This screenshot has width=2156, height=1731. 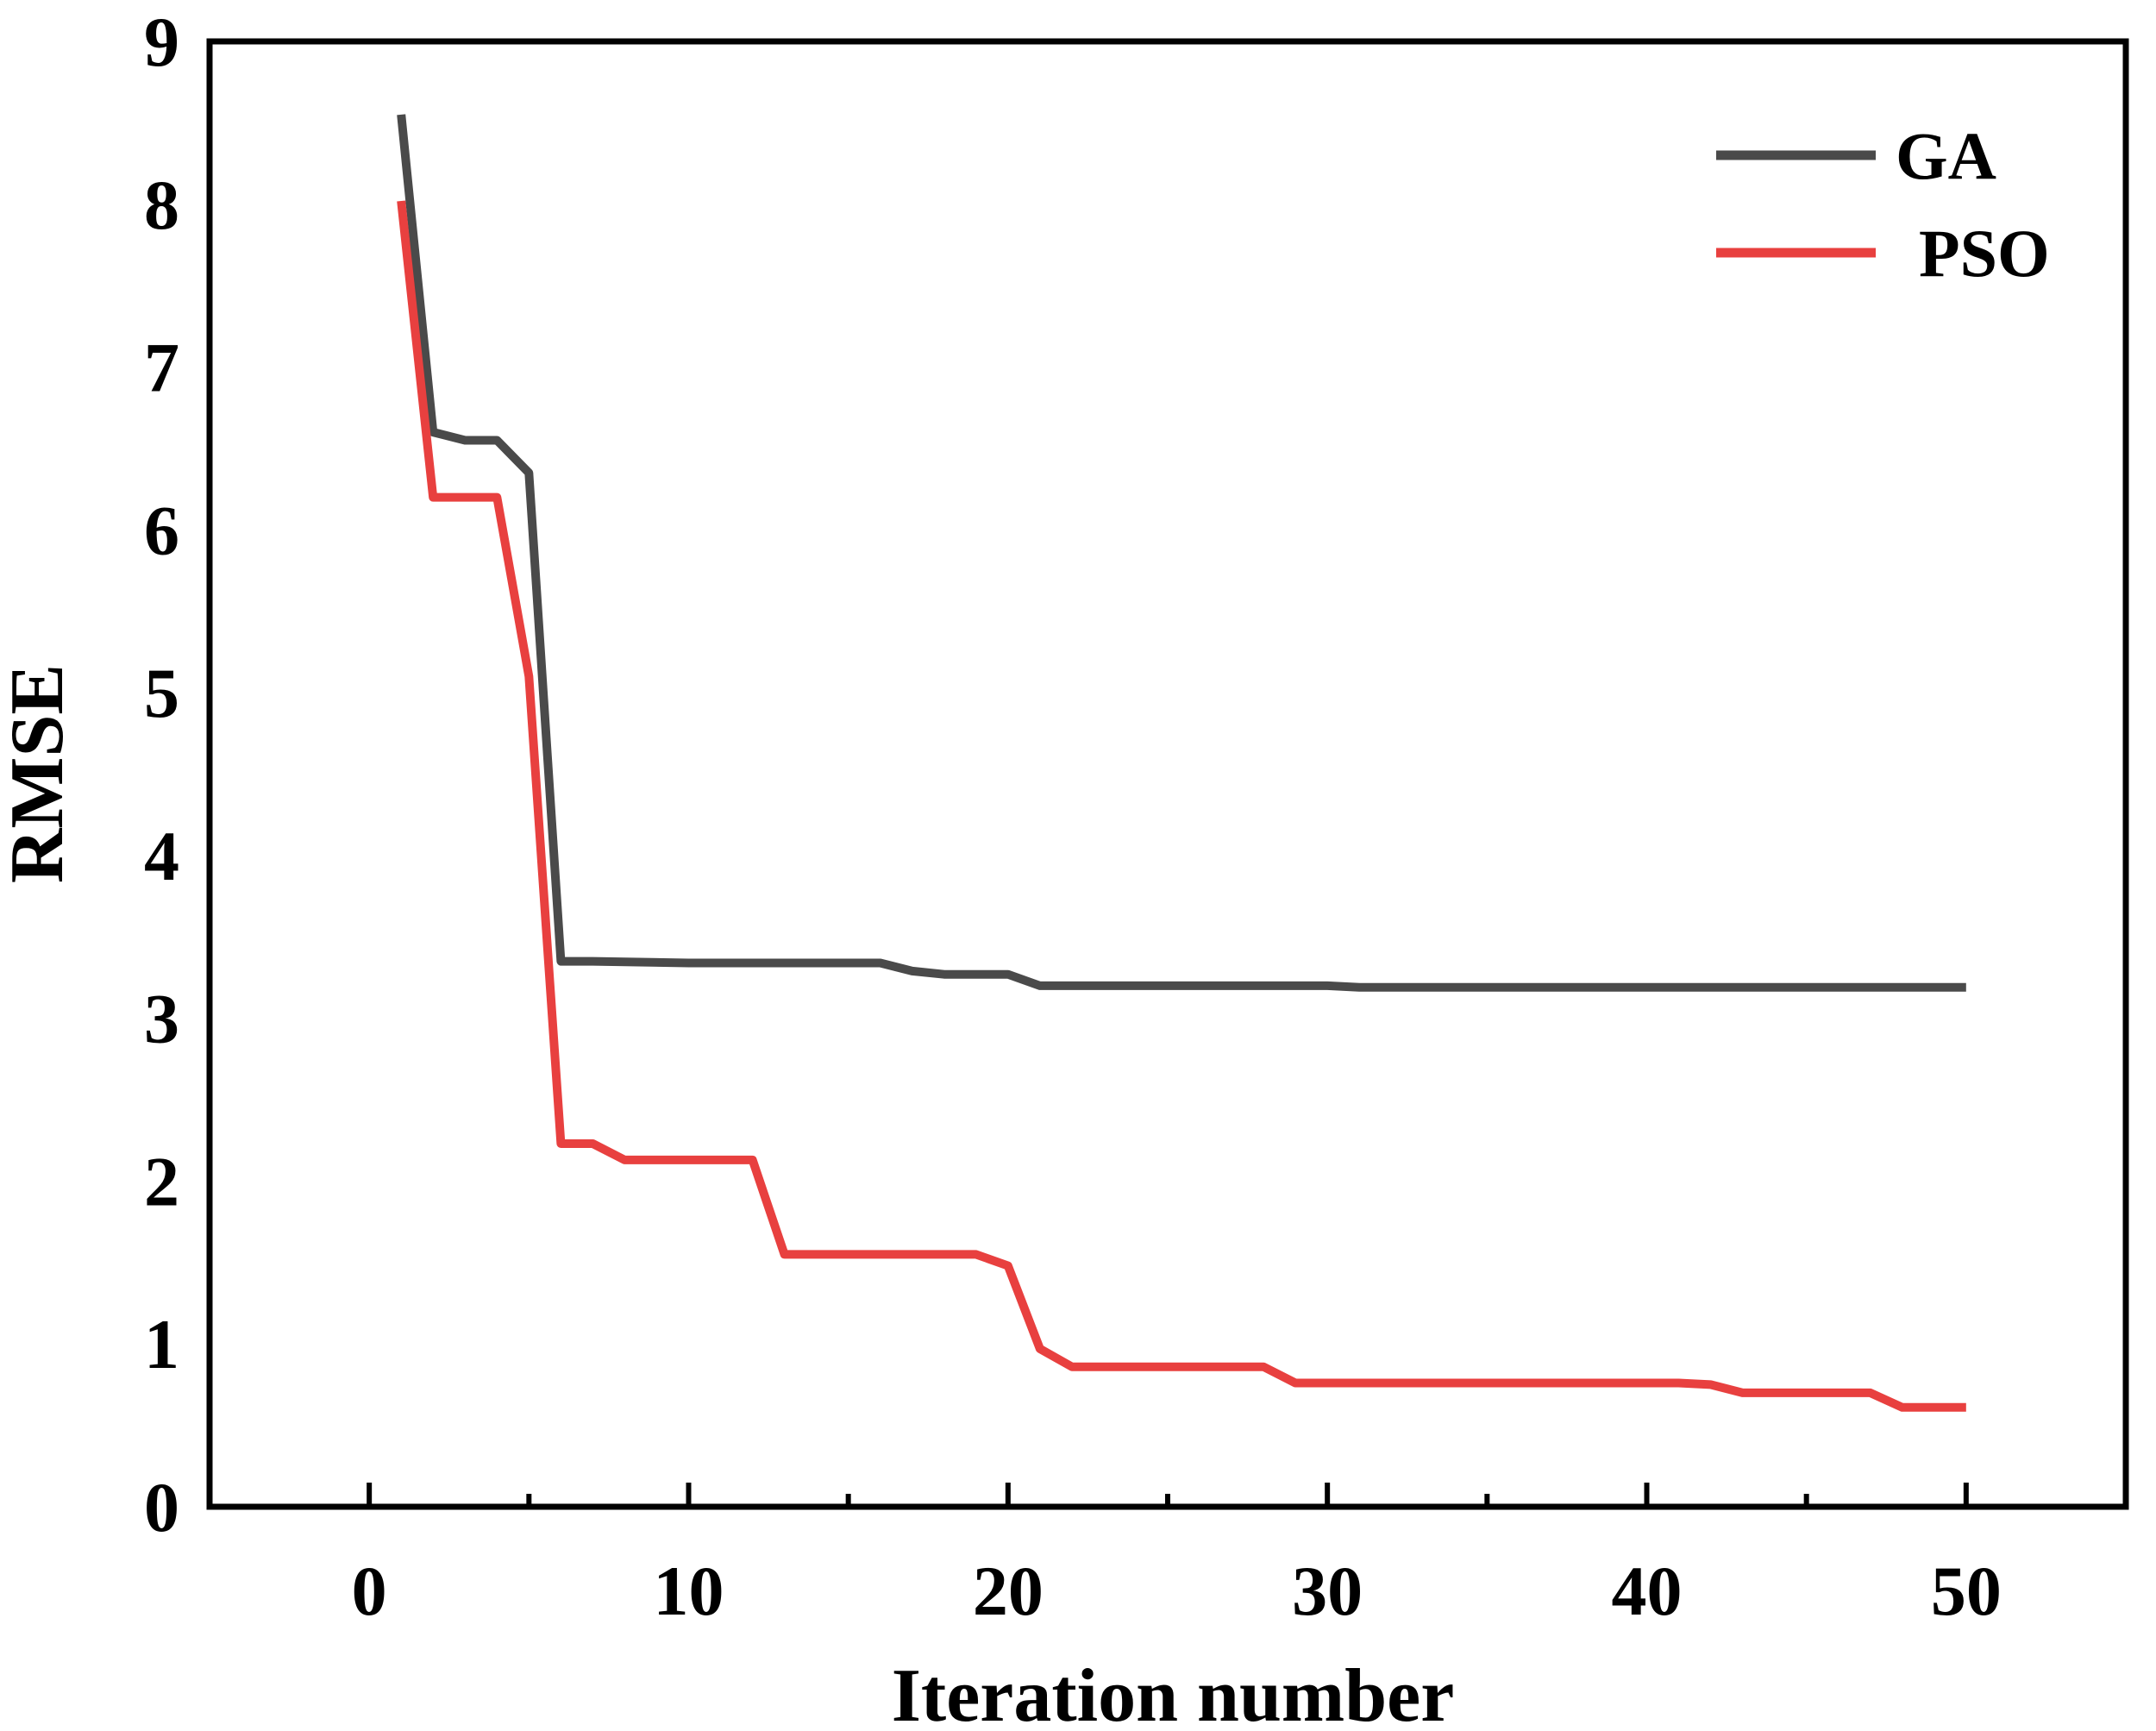 I want to click on y-tick-label: 6, so click(x=161, y=530).